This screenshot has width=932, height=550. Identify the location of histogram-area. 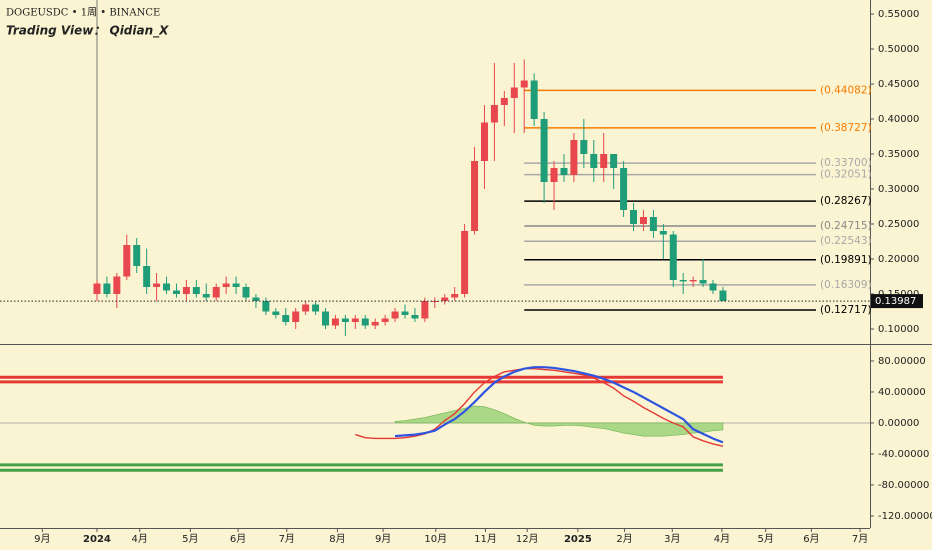
(559, 421).